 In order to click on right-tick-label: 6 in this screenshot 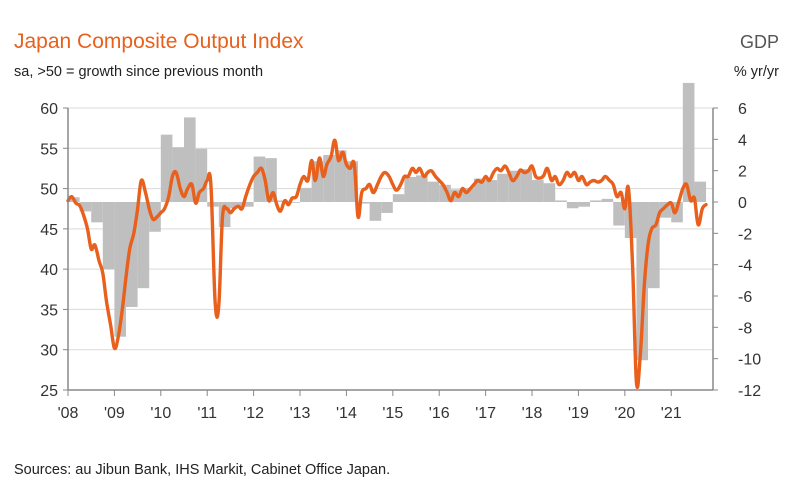, I will do `click(742, 109)`.